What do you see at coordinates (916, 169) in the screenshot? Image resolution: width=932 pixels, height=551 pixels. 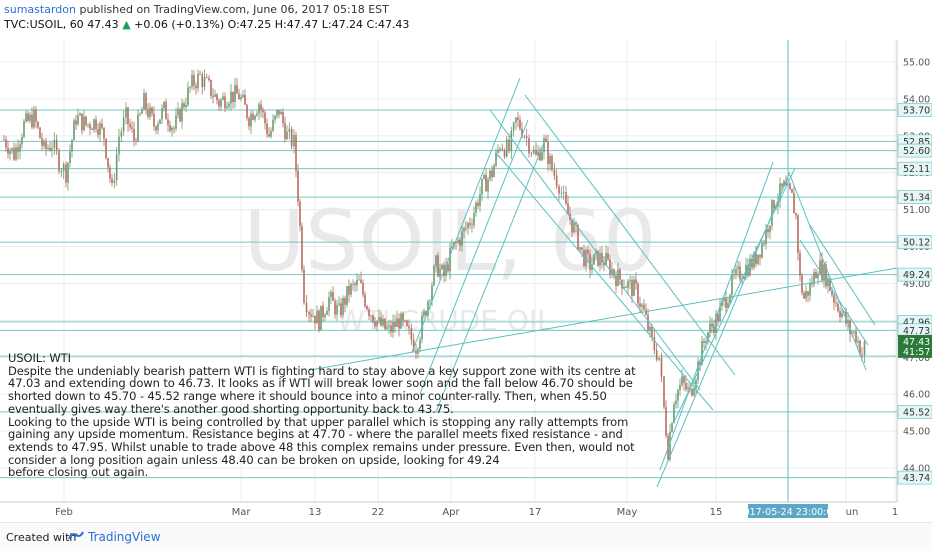 I see `level-label: 52.11` at bounding box center [916, 169].